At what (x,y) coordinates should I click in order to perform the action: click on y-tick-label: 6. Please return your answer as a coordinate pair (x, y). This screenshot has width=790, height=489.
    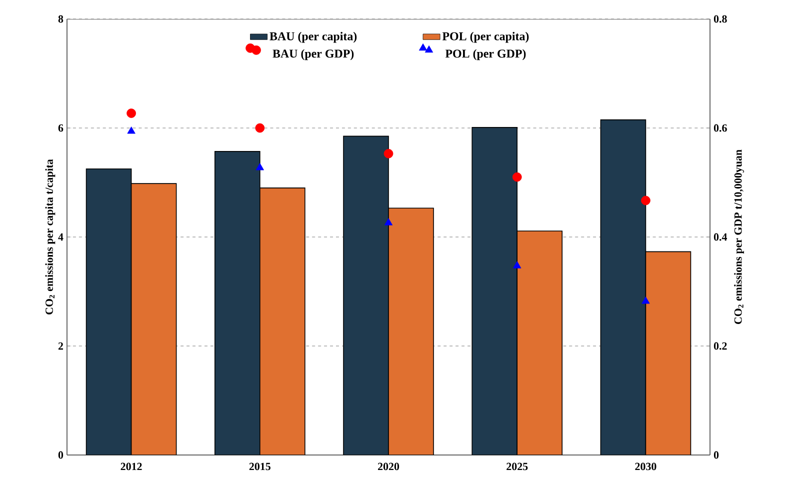
    Looking at the image, I should click on (61, 128).